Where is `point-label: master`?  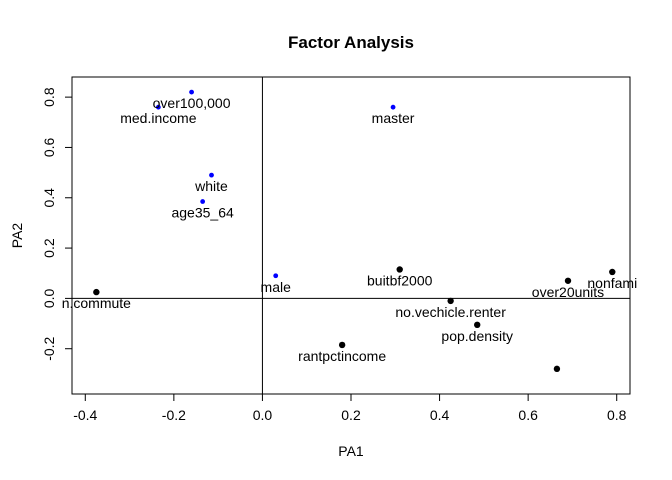 point-label: master is located at coordinates (393, 118).